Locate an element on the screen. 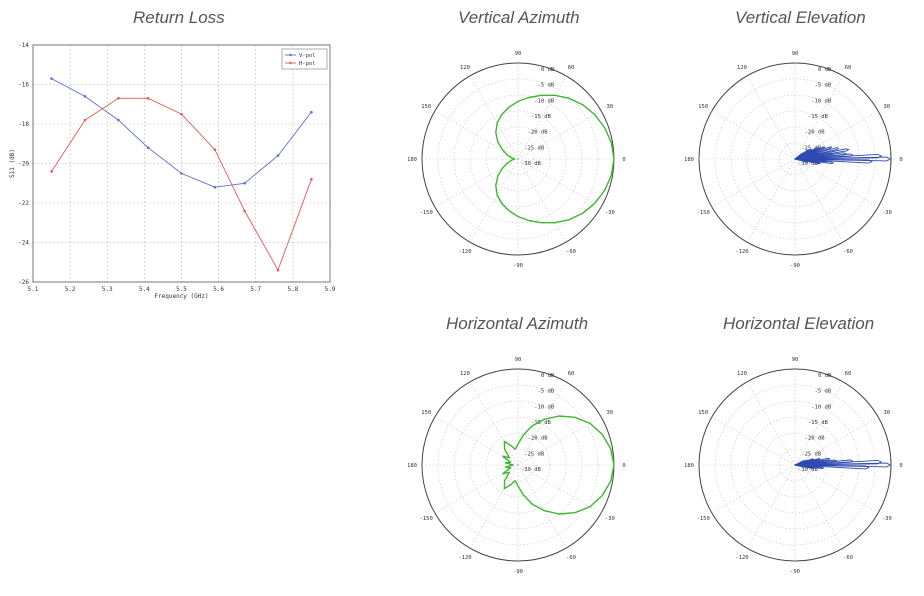  x-tick-label: 5.2 is located at coordinates (70, 289).